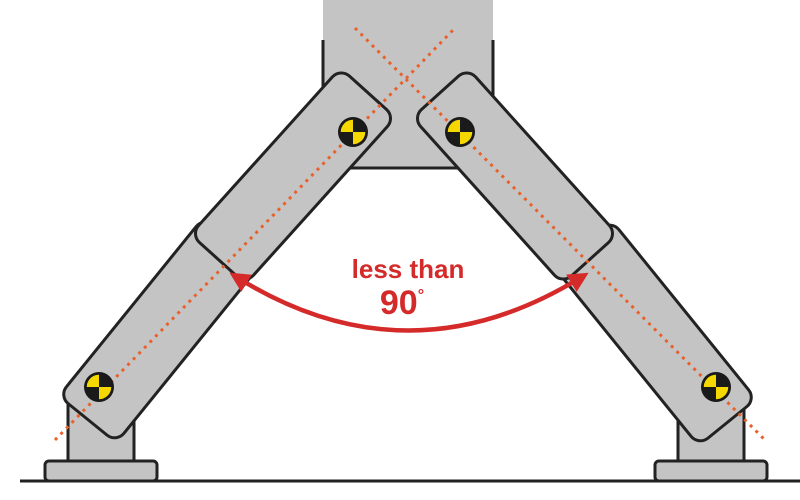 This screenshot has width=800, height=500. I want to click on degree-symbol: °, so click(421, 295).